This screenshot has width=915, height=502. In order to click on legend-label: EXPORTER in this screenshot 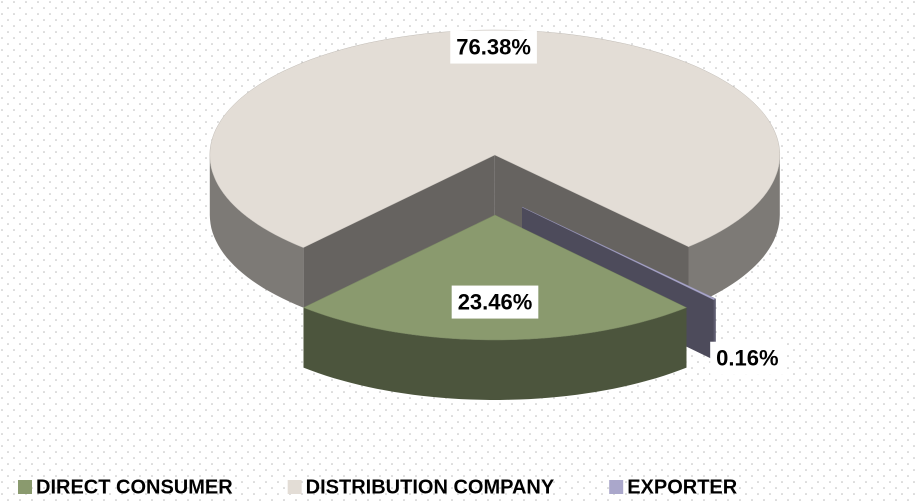, I will do `click(682, 487)`.